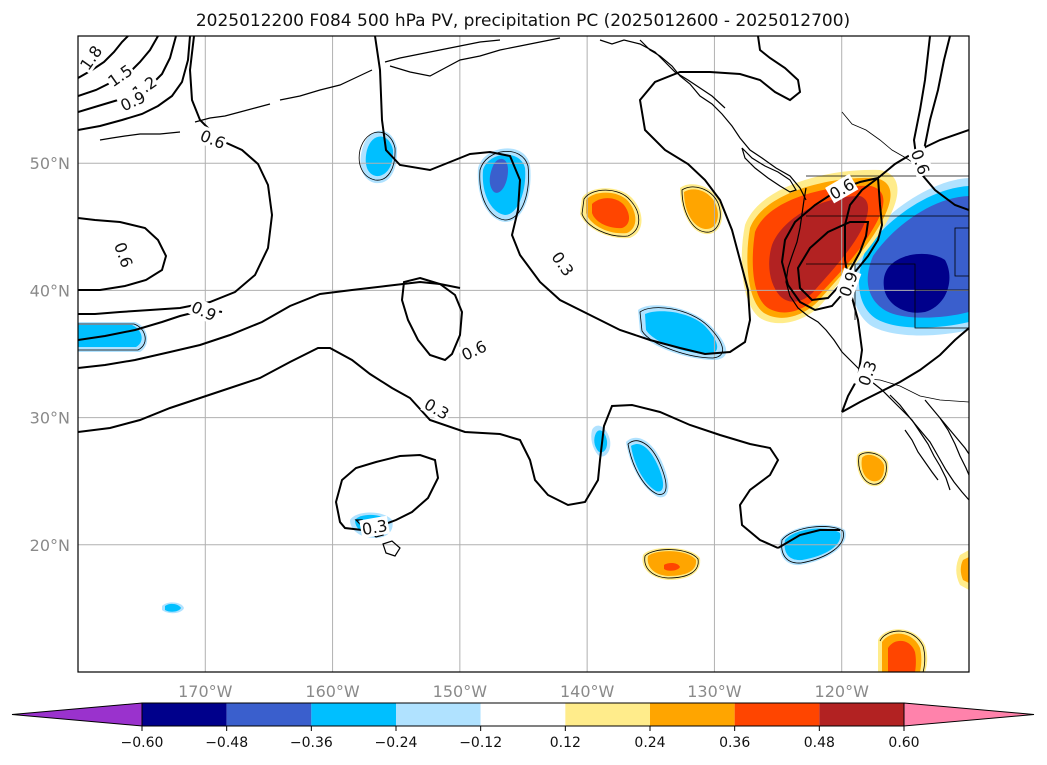 This screenshot has width=1047, height=765. I want to click on shade-neg-10-c3, so click(916, 283).